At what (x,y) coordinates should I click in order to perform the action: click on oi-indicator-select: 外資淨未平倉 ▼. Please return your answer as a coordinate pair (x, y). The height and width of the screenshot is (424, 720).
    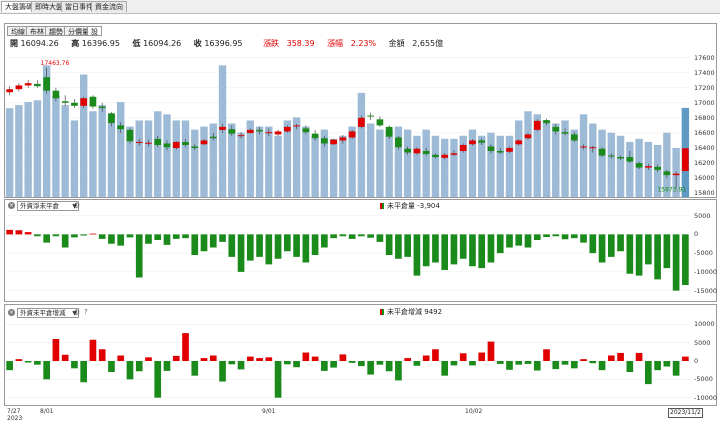
    Looking at the image, I should click on (48, 206).